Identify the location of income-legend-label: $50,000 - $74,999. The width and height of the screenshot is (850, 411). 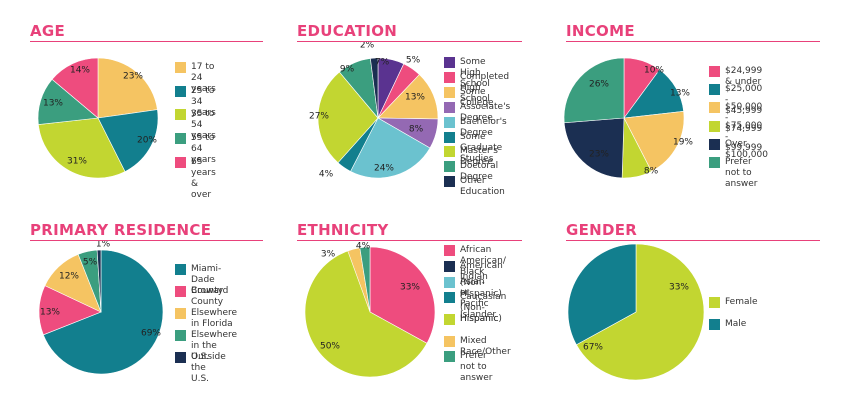
(744, 118).